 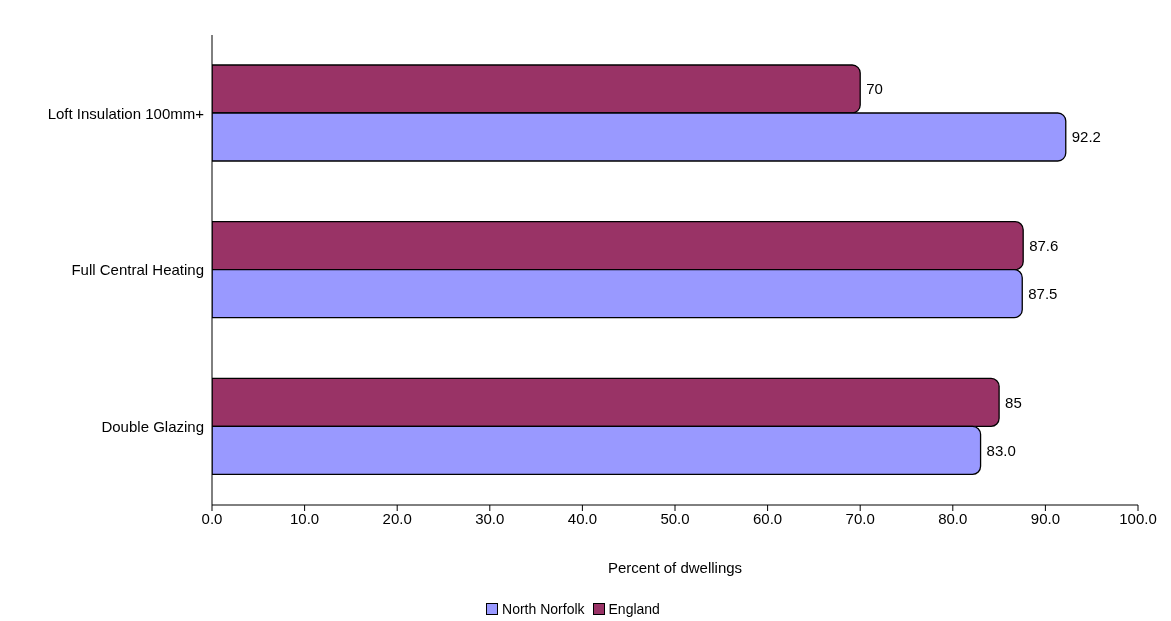 What do you see at coordinates (1045, 518) in the screenshot?
I see `x-tick-label: 90.0` at bounding box center [1045, 518].